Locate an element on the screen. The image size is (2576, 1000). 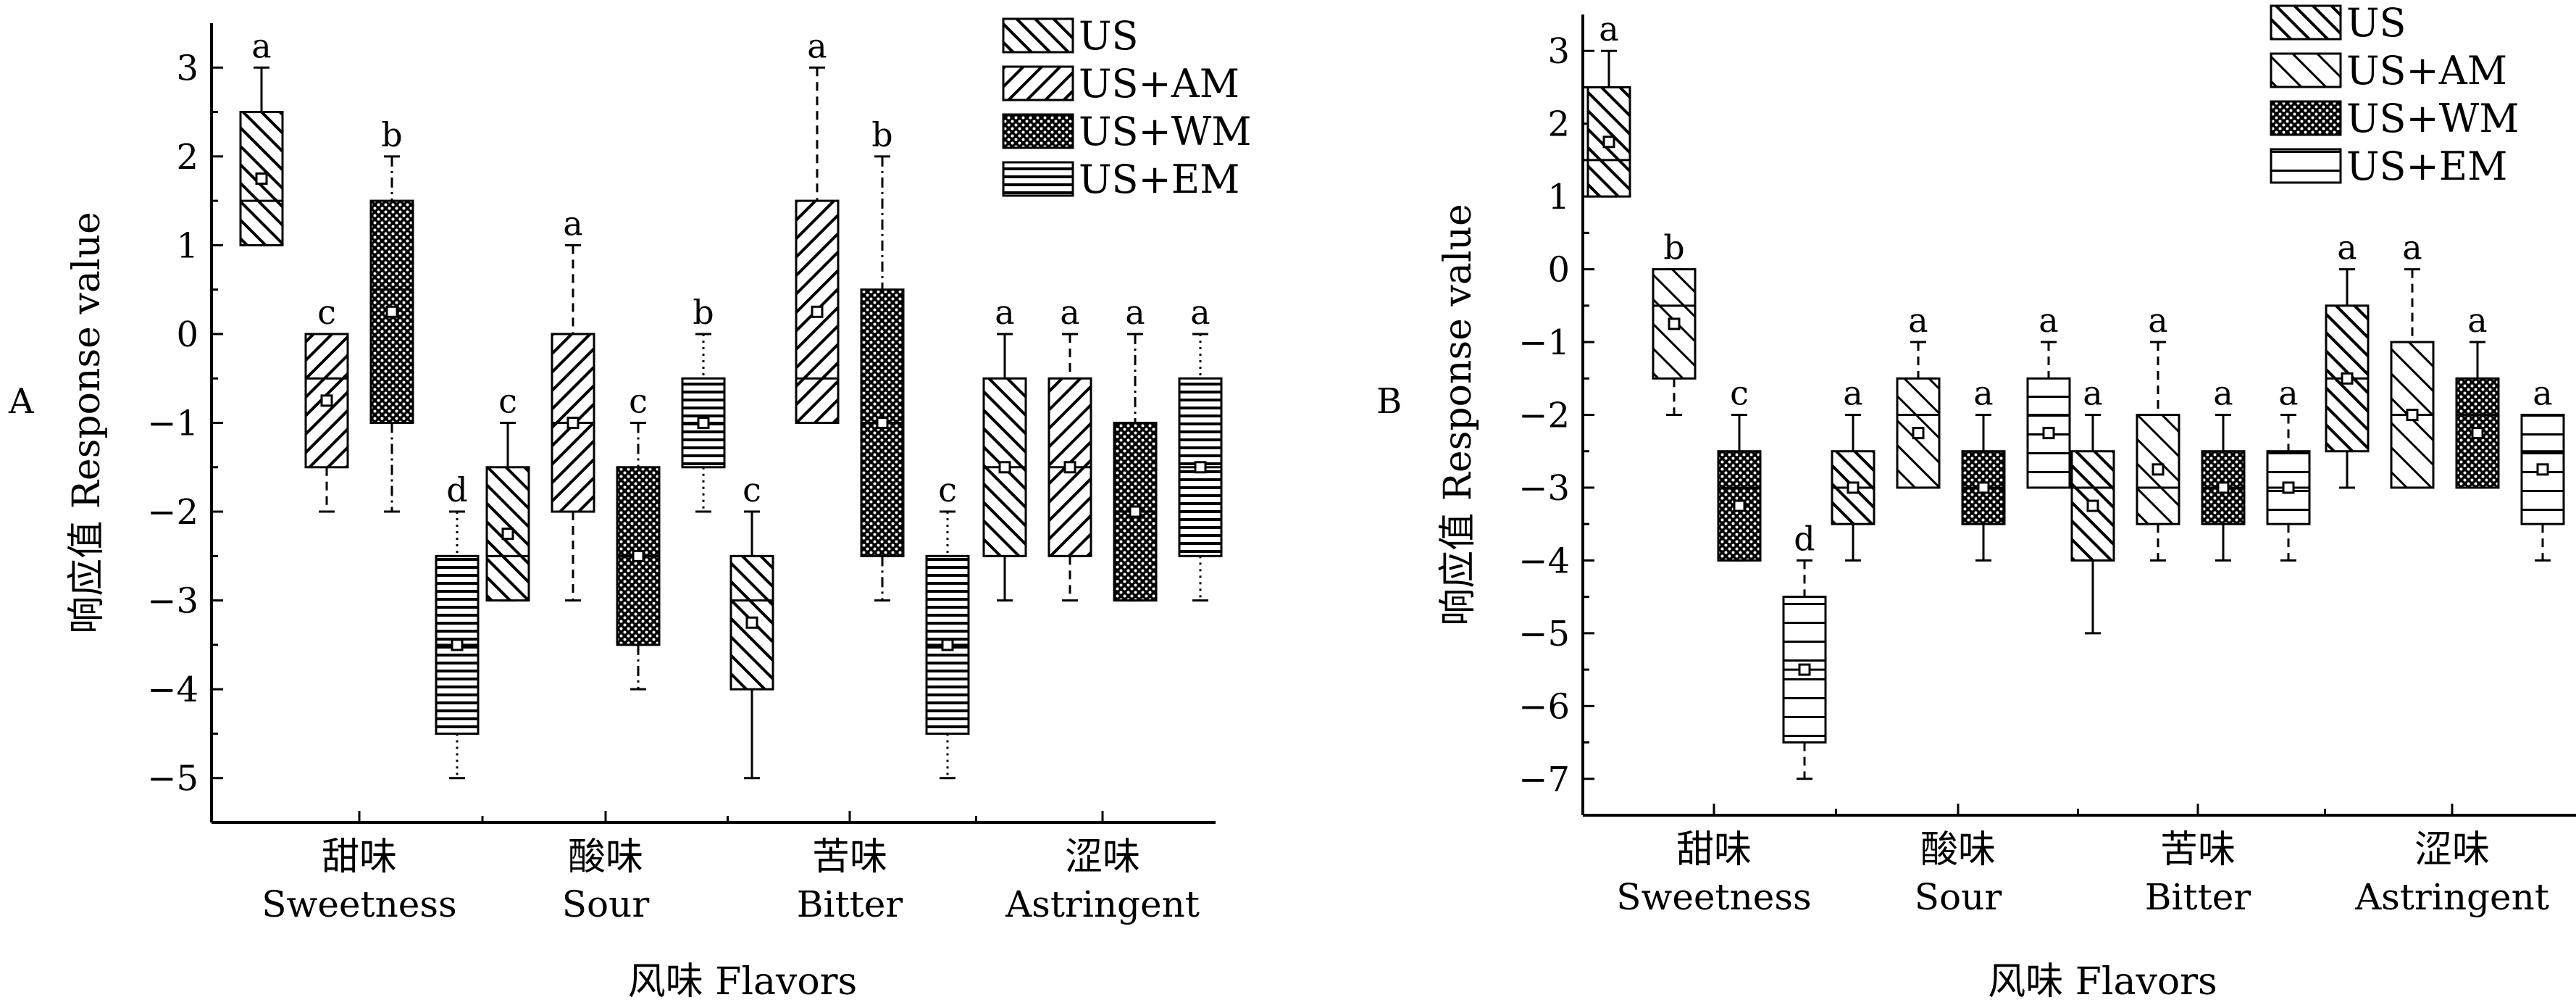
y-tick-label: 1 is located at coordinates (187, 245).